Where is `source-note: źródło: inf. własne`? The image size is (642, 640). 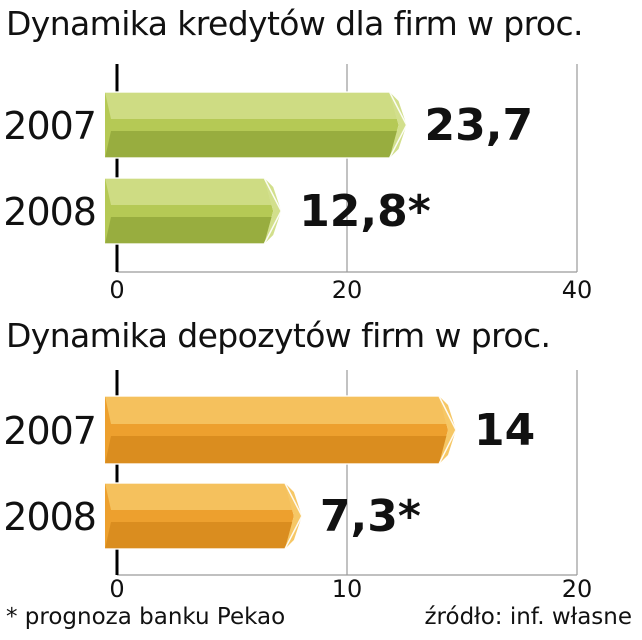 source-note: źródło: inf. własne is located at coordinates (528, 617).